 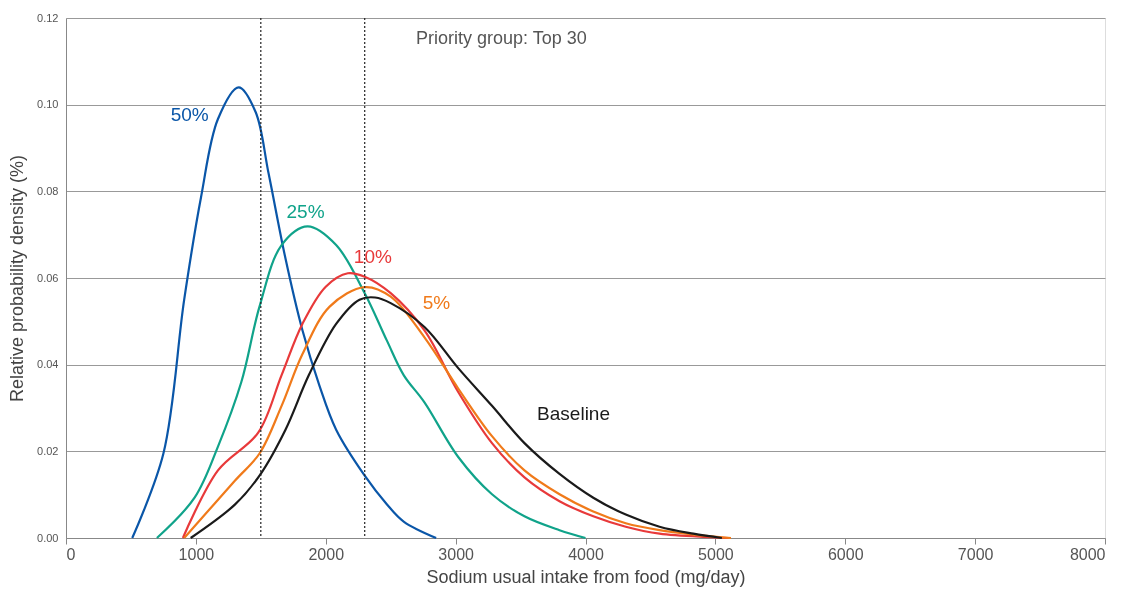 I want to click on x-tick-label: 5000, so click(x=716, y=554).